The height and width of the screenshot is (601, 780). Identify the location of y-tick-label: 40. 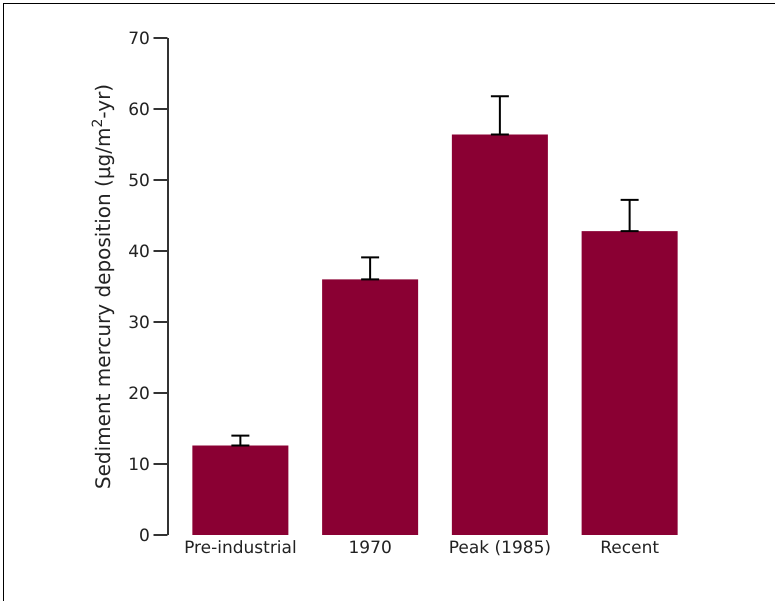
(139, 252).